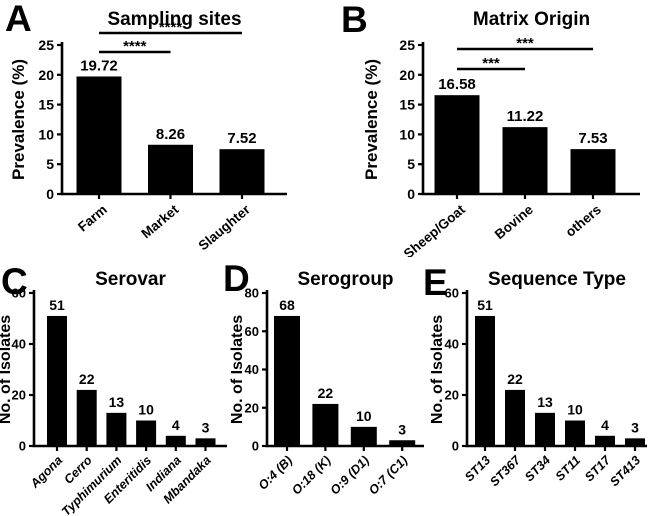  Describe the element at coordinates (325, 424) in the screenshot. I see `bar-o-18-k-` at that location.